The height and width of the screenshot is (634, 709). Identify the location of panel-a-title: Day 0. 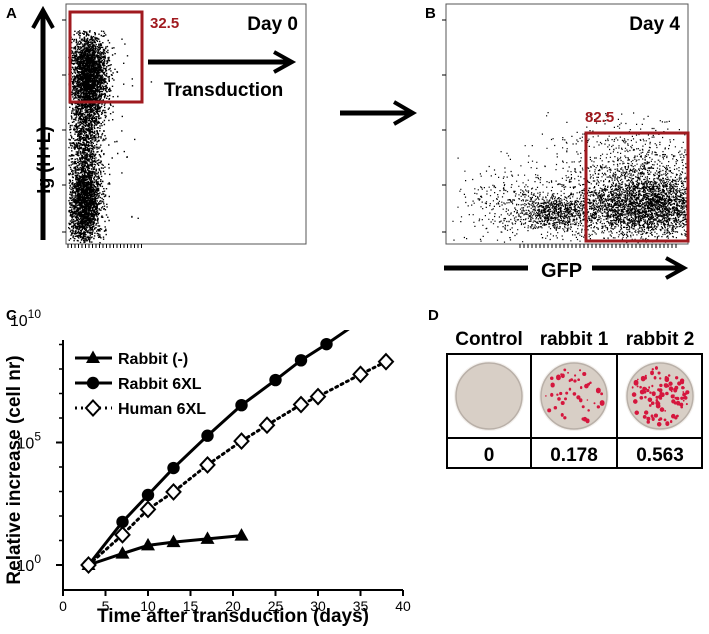
(272, 24).